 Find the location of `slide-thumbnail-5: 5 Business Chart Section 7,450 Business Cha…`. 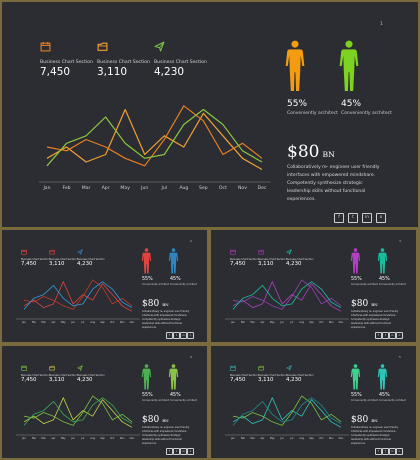

slide-thumbnail-5: 5 Business Chart Section 7,450 Business Cha… is located at coordinates (313, 402).